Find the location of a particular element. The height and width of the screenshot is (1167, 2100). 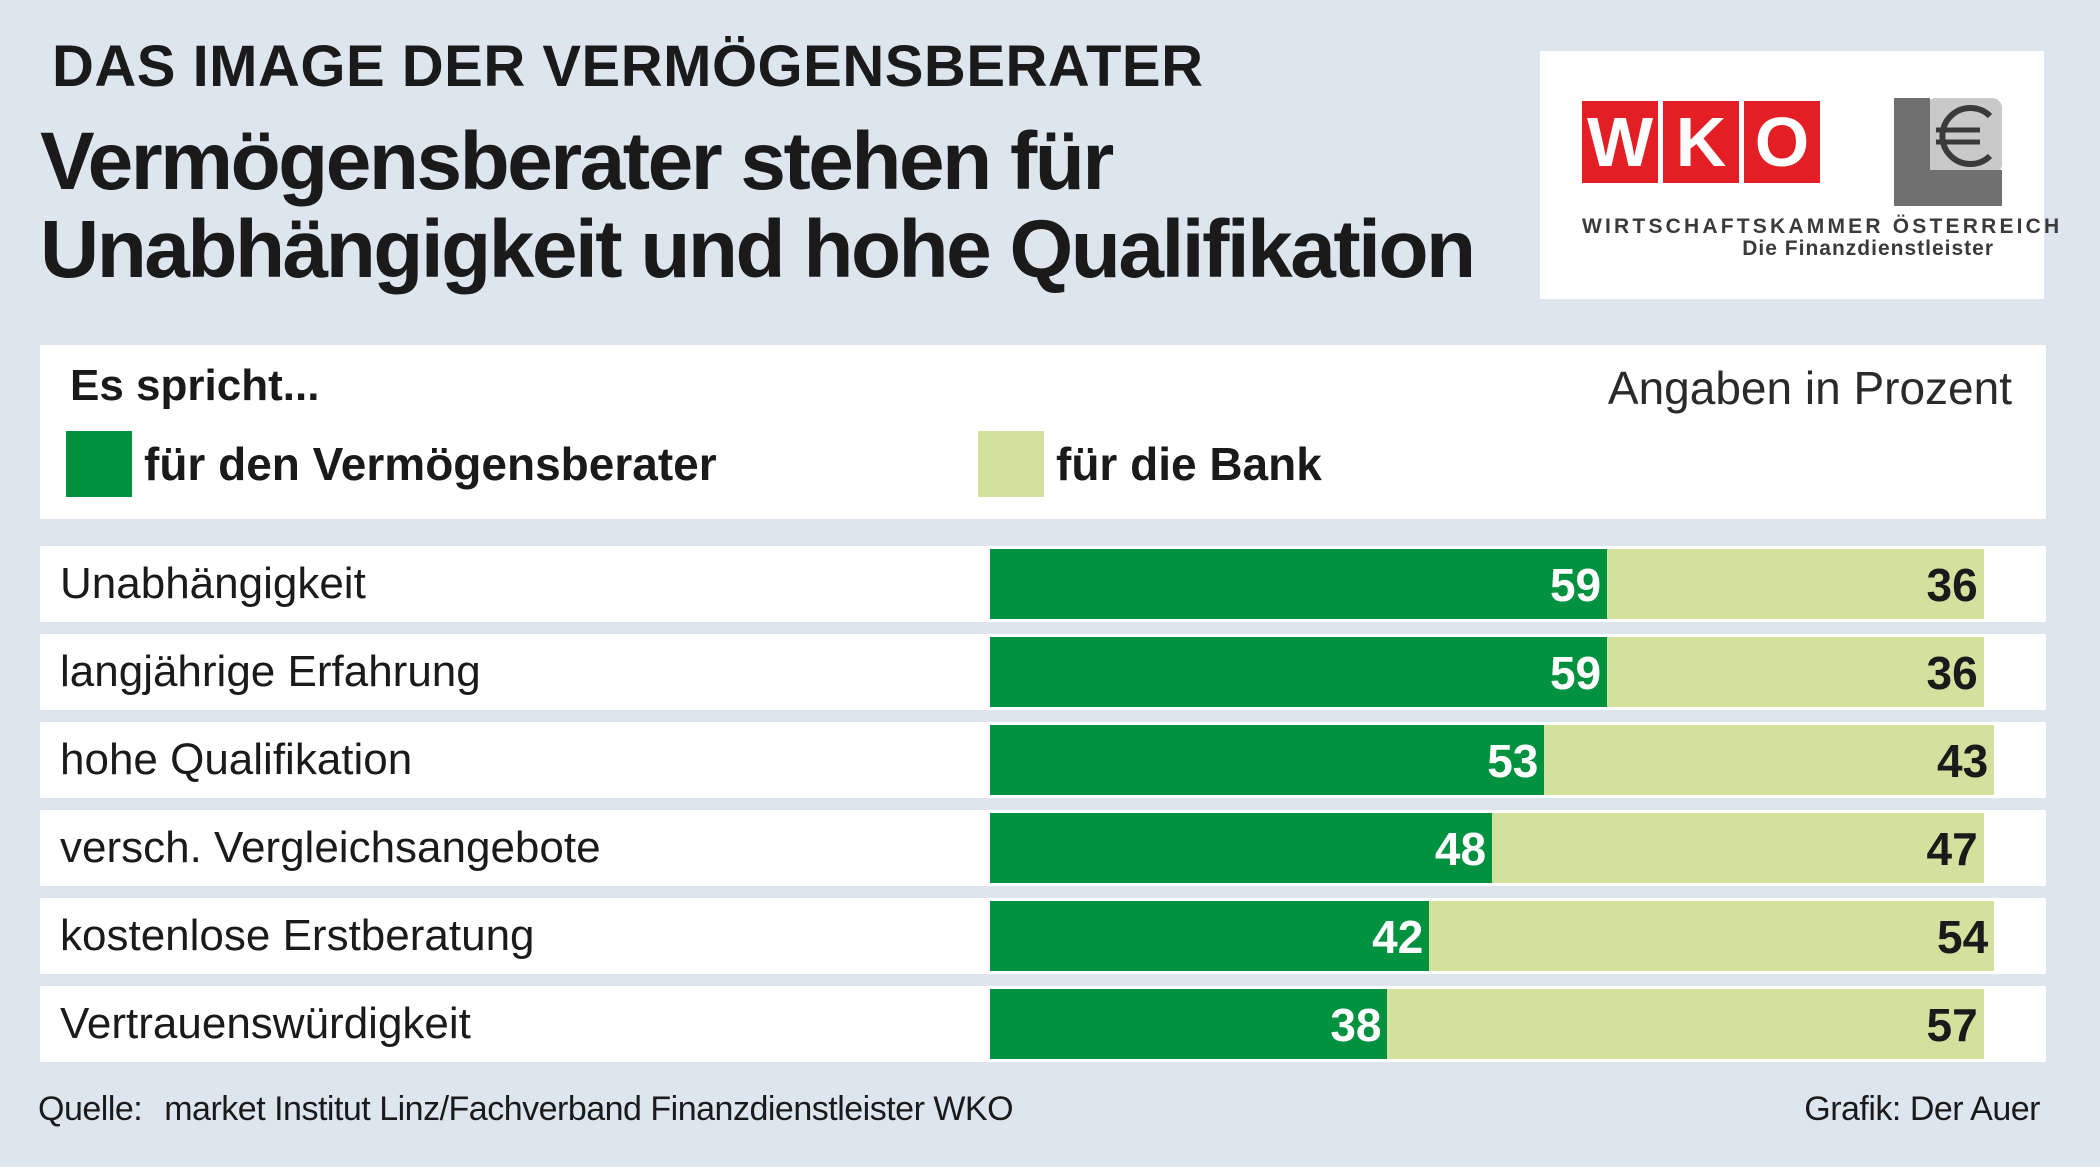

bar-area: 48 47 is located at coordinates (1513, 848).